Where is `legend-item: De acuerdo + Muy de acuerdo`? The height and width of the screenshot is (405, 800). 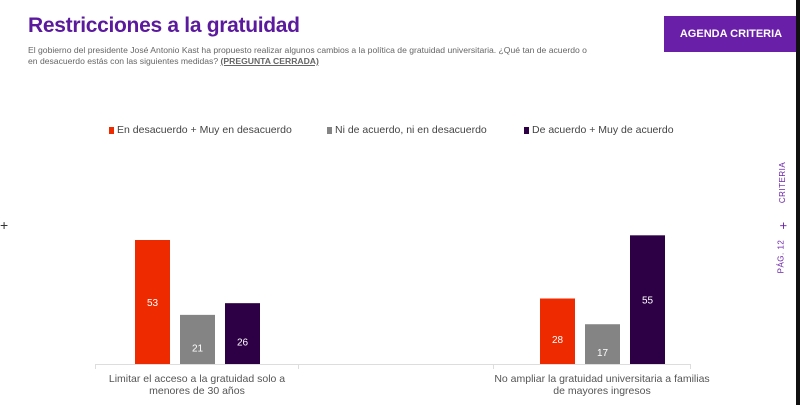
legend-item: De acuerdo + Muy de acuerdo is located at coordinates (599, 130).